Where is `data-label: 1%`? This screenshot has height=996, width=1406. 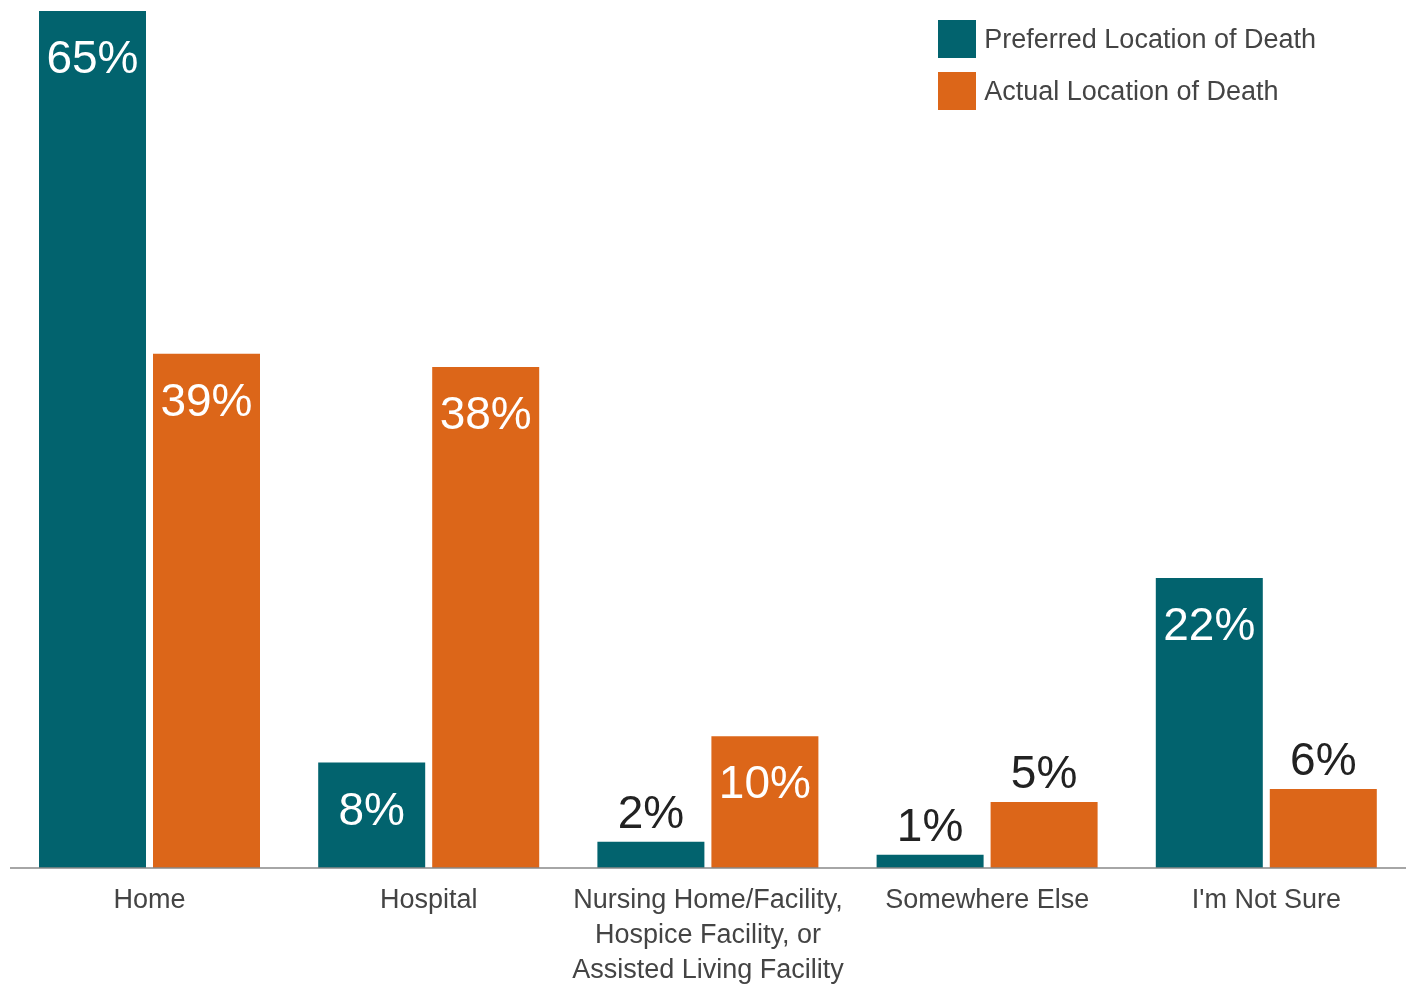 data-label: 1% is located at coordinates (930, 824).